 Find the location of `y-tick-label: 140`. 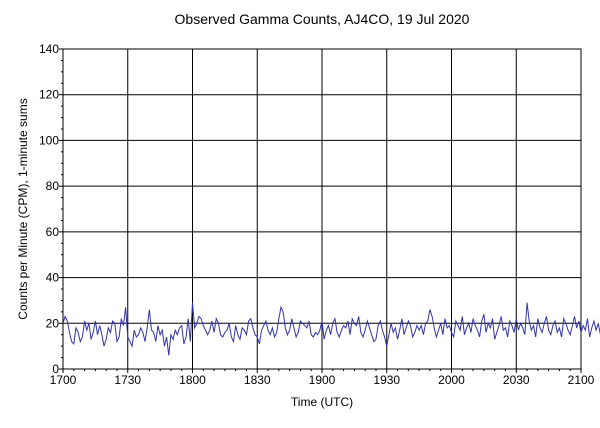

y-tick-label: 140 is located at coordinates (49, 49).